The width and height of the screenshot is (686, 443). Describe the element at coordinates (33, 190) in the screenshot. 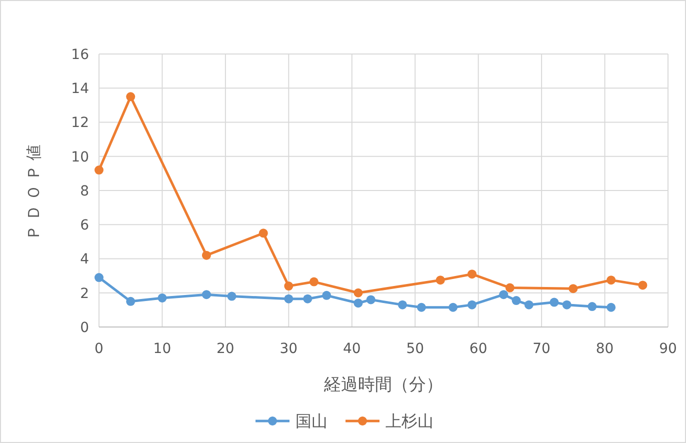

I see `y-axis-title: ＰＤＯＰ値` at that location.